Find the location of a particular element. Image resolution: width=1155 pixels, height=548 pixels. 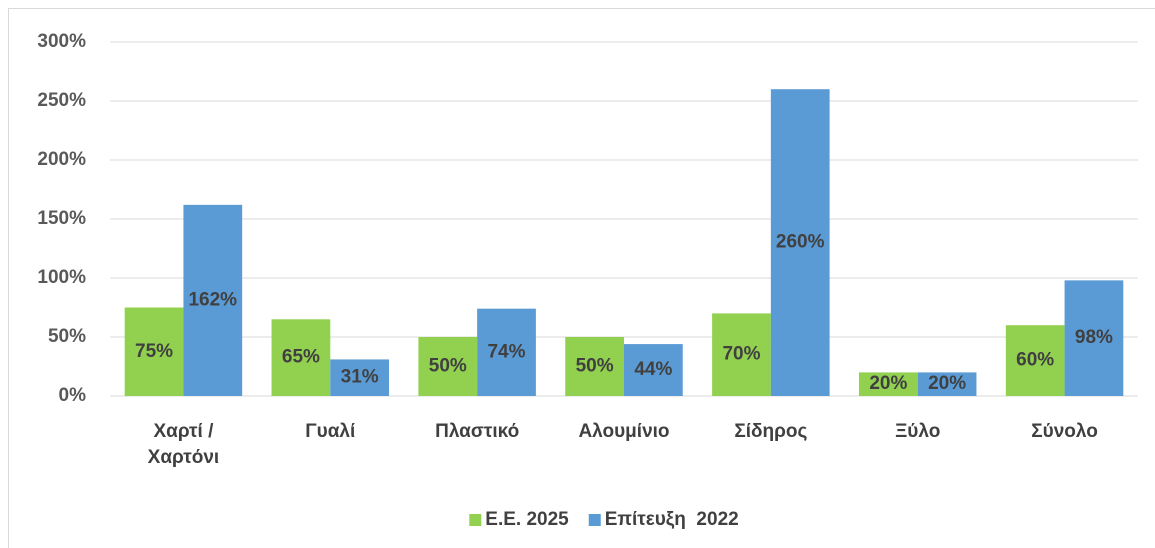

data-label: 60% is located at coordinates (1035, 360).